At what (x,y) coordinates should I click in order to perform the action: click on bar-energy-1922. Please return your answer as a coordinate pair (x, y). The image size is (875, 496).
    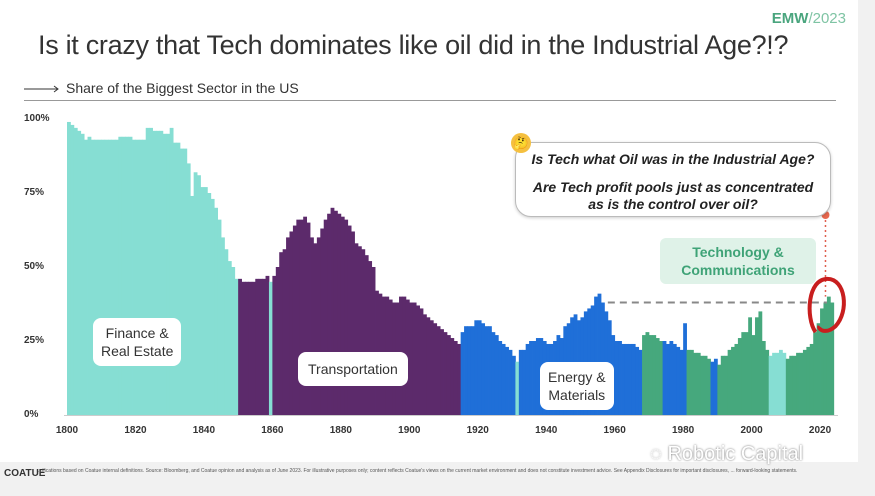
    Looking at the image, I should click on (486, 370).